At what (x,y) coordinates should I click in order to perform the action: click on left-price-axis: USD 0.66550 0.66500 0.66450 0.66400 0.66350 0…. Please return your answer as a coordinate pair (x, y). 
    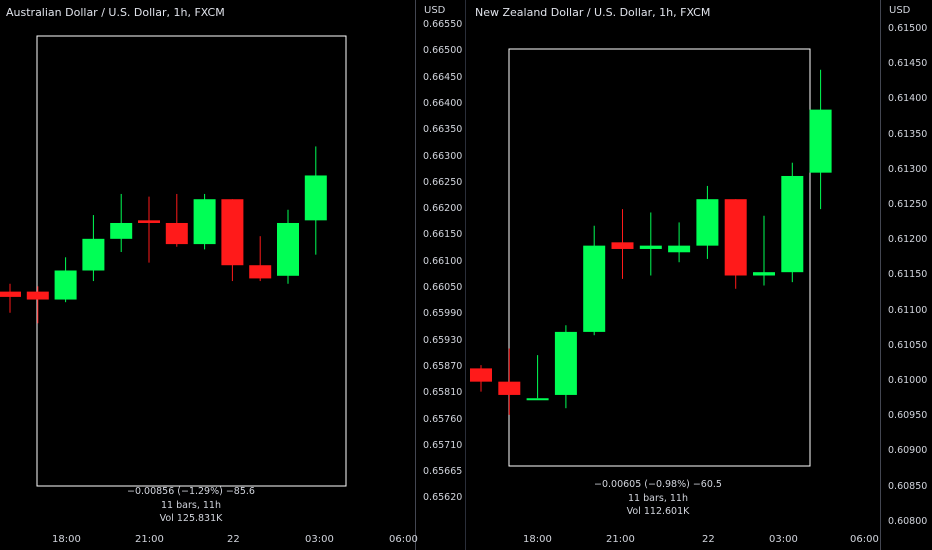
    Looking at the image, I should click on (440, 275).